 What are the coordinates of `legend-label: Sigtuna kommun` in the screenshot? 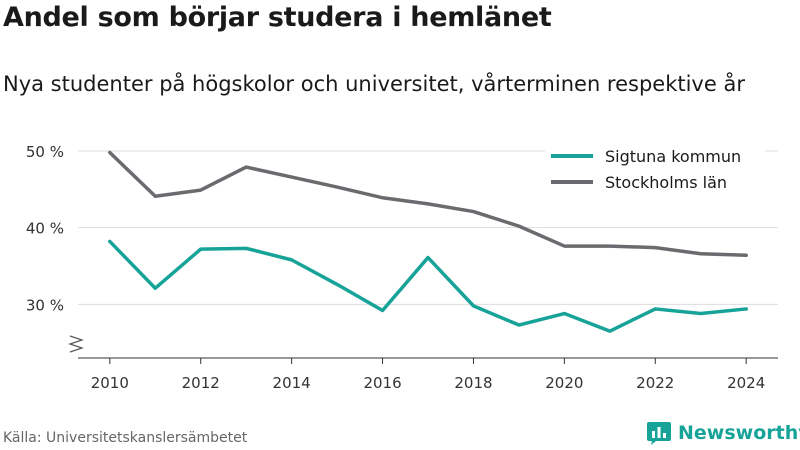 It's located at (673, 156).